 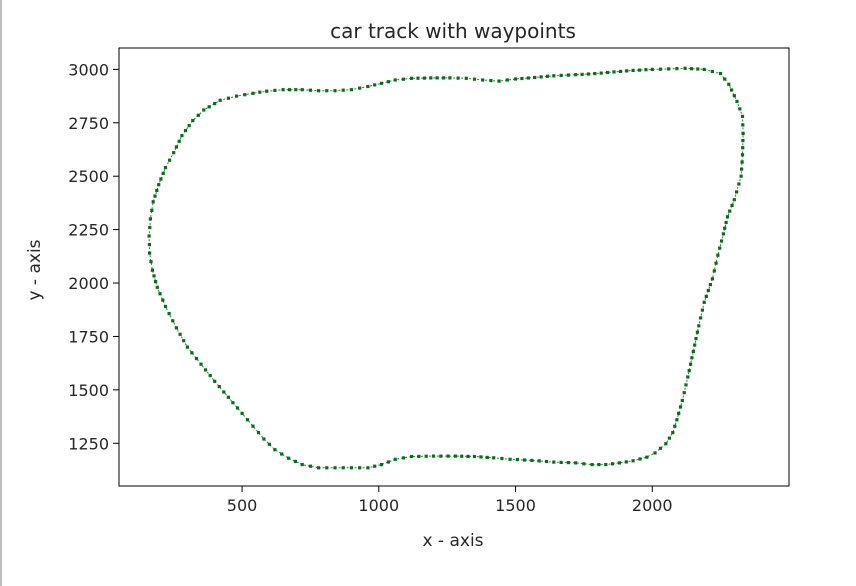 What do you see at coordinates (88, 123) in the screenshot?
I see `y-tick-label: 2750` at bounding box center [88, 123].